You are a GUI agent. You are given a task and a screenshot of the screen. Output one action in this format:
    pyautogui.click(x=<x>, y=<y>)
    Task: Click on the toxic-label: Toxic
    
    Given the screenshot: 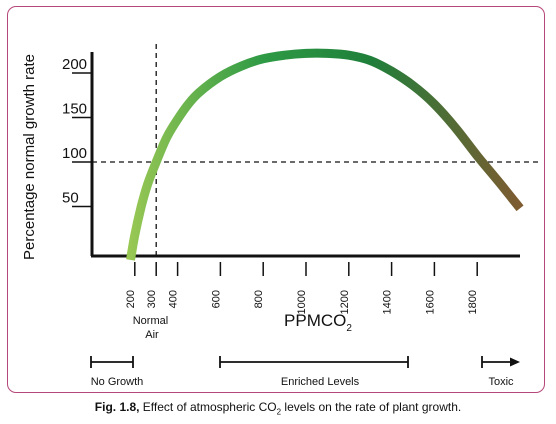 What is the action you would take?
    pyautogui.click(x=501, y=382)
    